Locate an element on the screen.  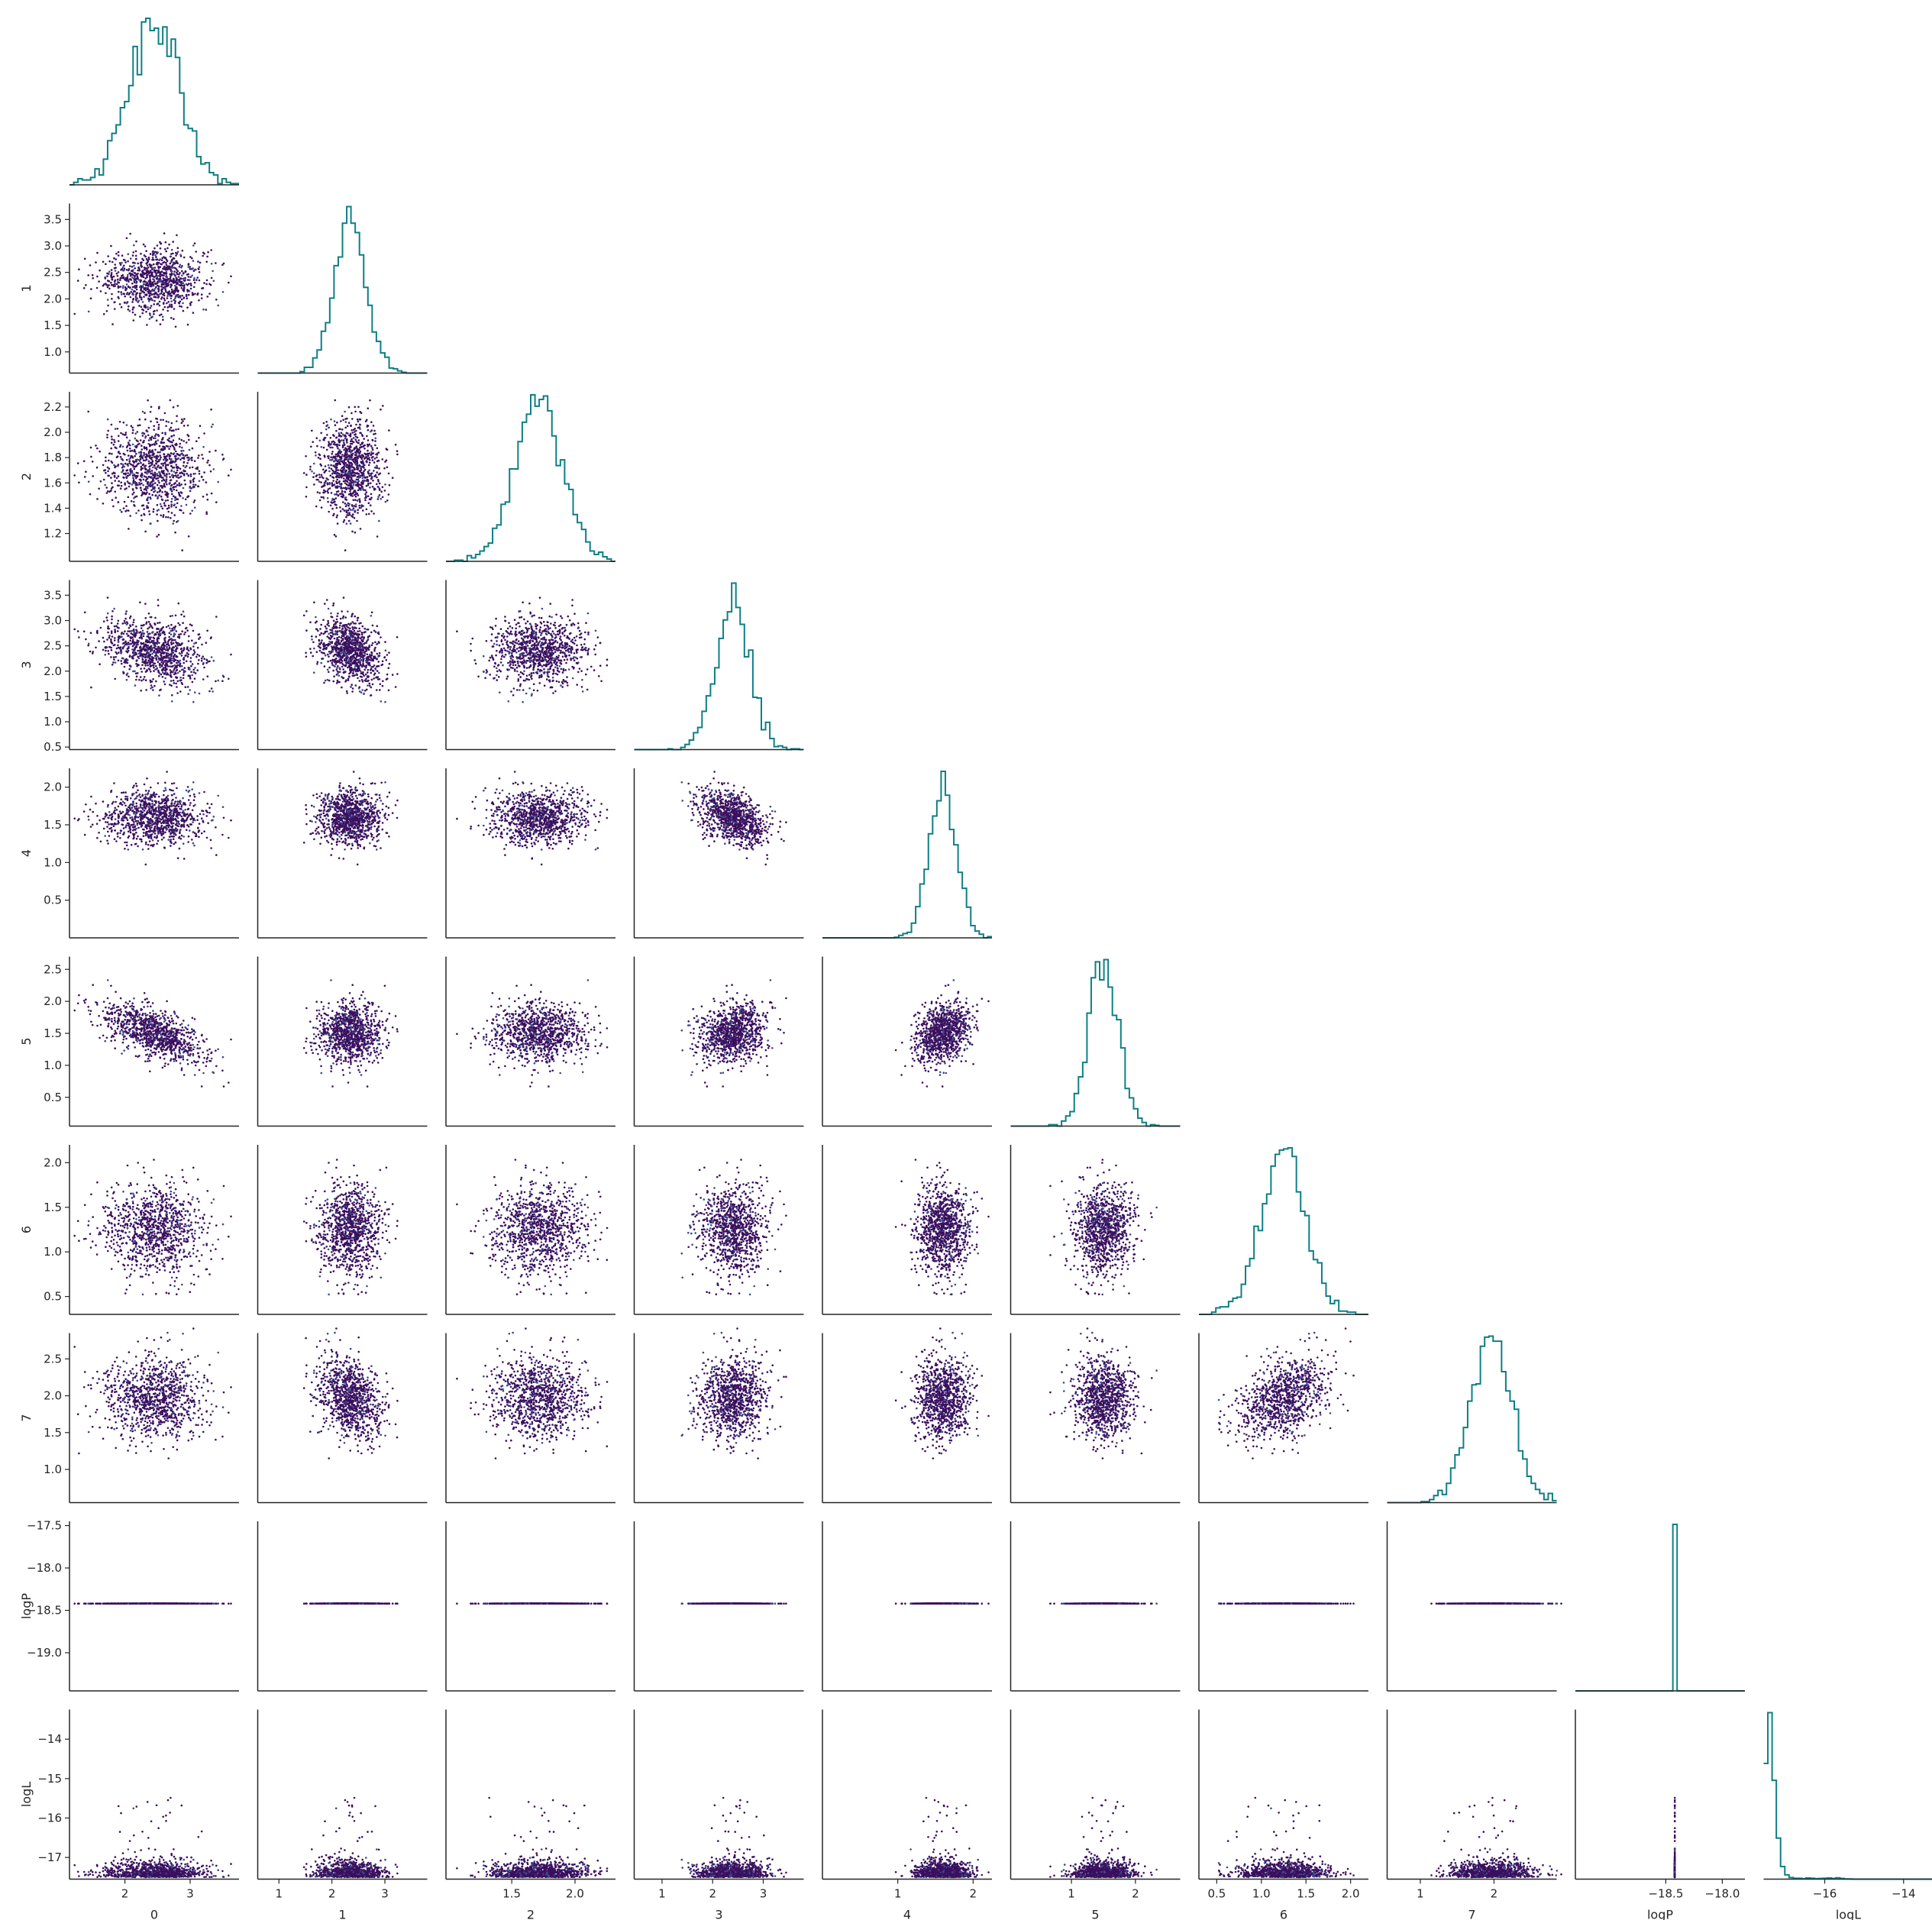
y-tick-label: 1.5 is located at coordinates (53, 696).